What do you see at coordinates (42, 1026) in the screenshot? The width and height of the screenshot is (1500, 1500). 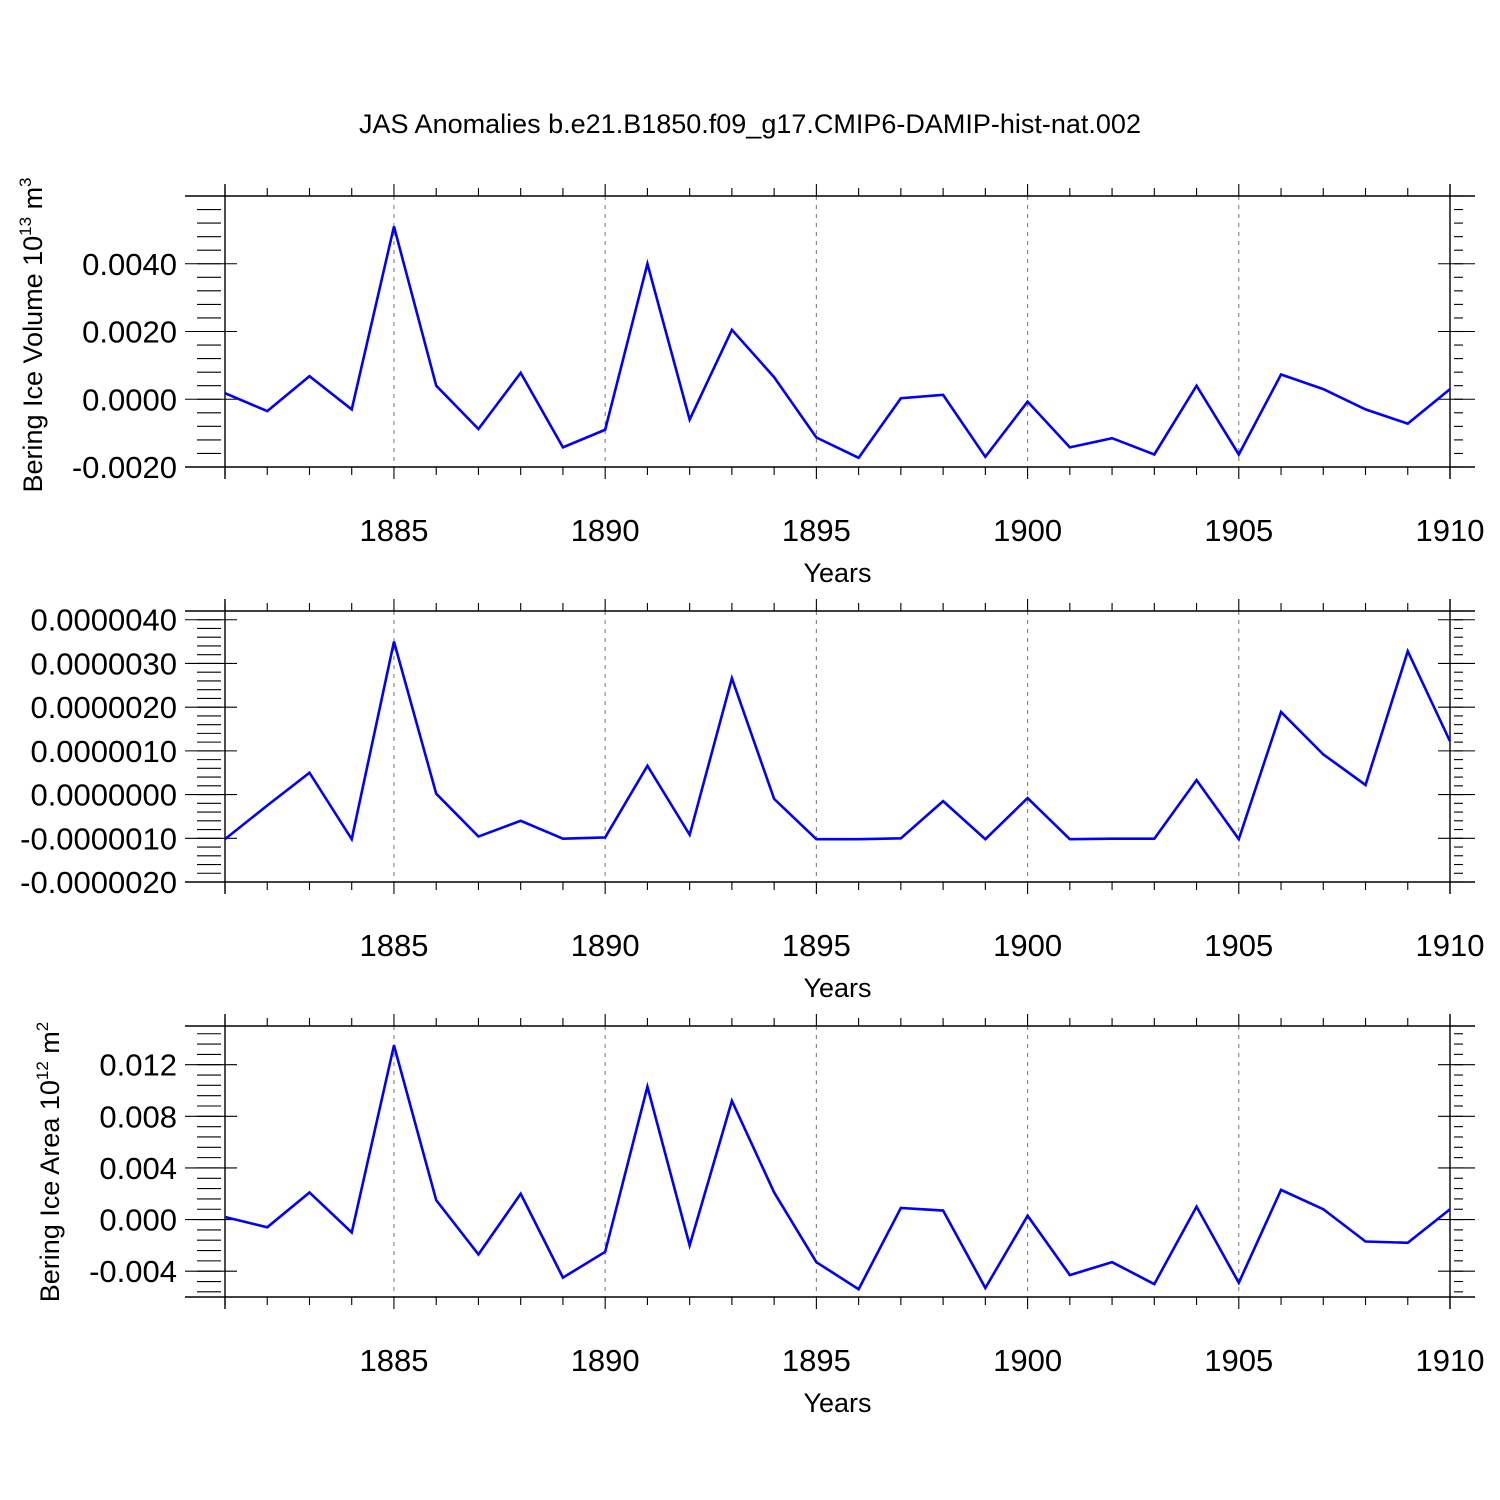 I see `y-axis-title-unit-exponent: 2` at bounding box center [42, 1026].